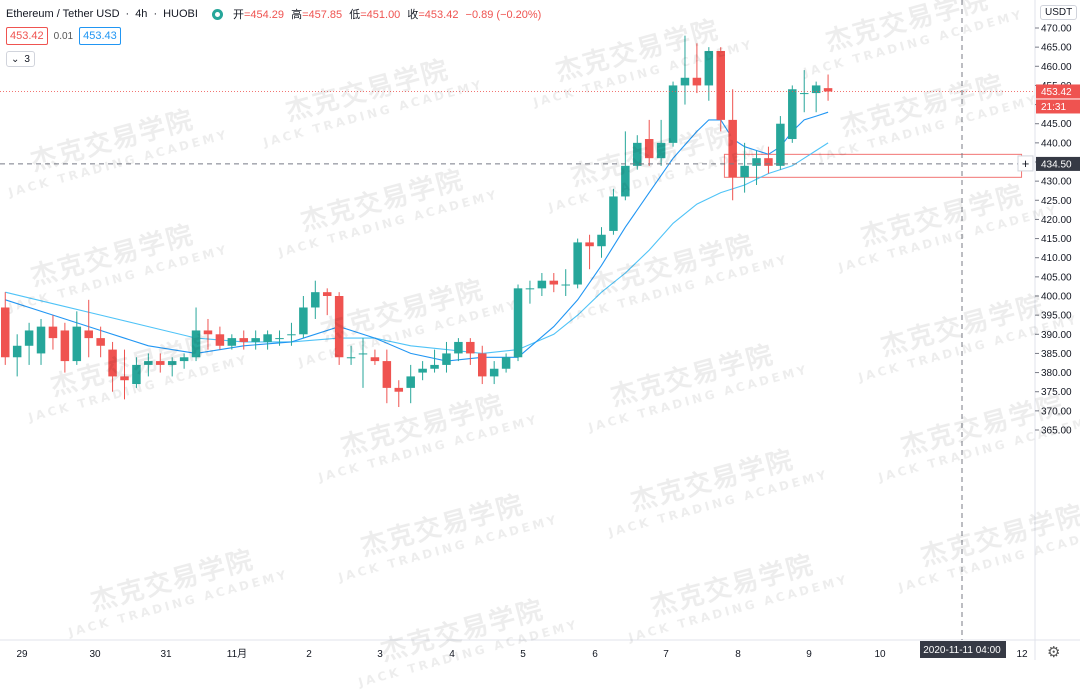  I want to click on y-tick-label: 410.00, so click(1056, 258).